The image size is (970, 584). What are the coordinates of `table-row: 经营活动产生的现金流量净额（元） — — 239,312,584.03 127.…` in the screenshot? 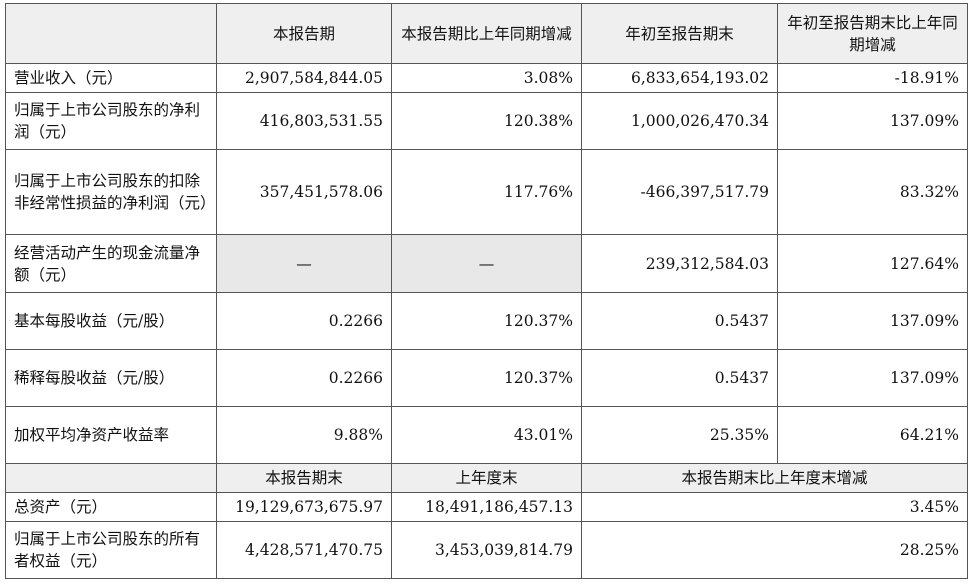 It's located at (486, 263).